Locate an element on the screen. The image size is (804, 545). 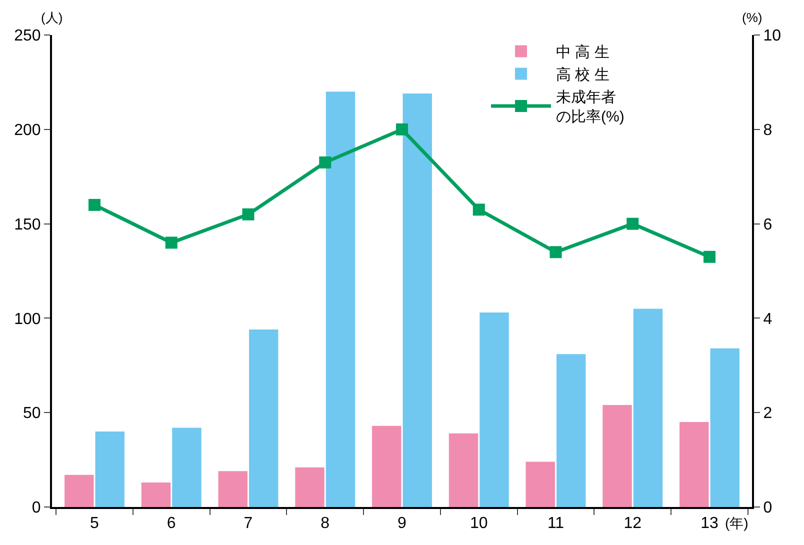
x-tick-label: 6 is located at coordinates (171, 523).